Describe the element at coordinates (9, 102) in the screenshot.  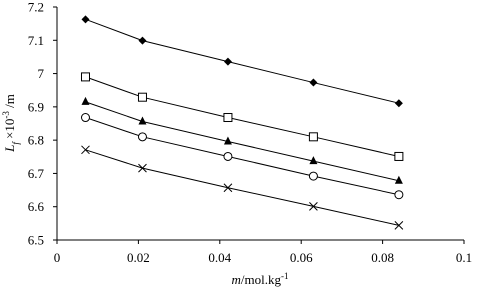
I see `ylabel-part: /m` at that location.